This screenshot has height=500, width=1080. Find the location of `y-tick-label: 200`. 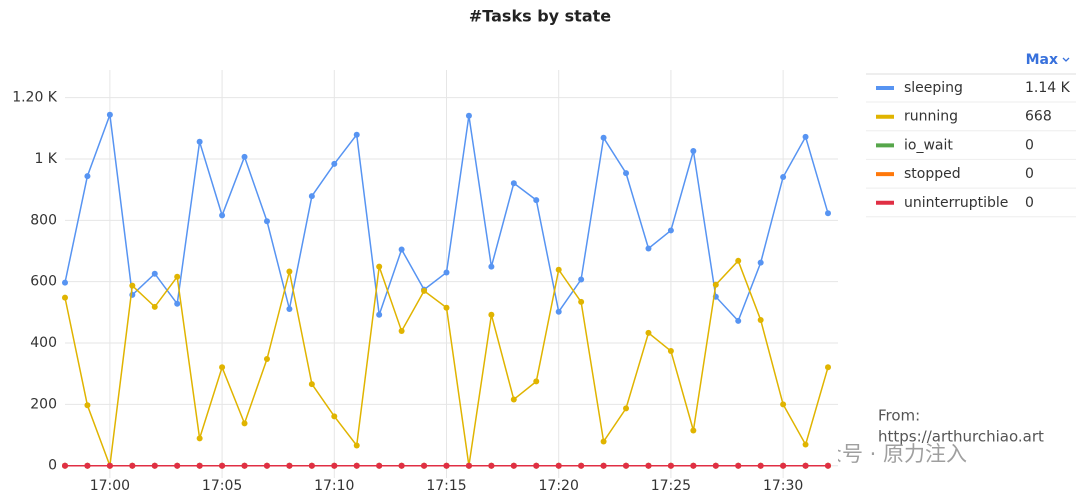

y-tick-label: 200 is located at coordinates (43, 404).